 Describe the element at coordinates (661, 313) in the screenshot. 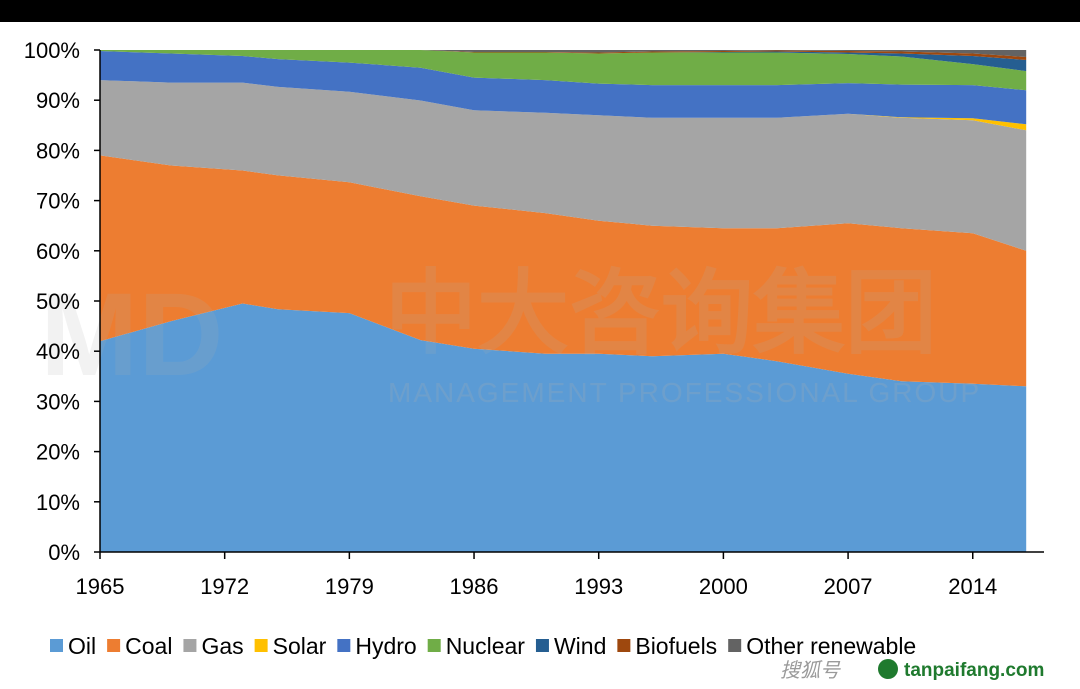

I see `watermark-chinese-text: 中大咨询集团` at that location.